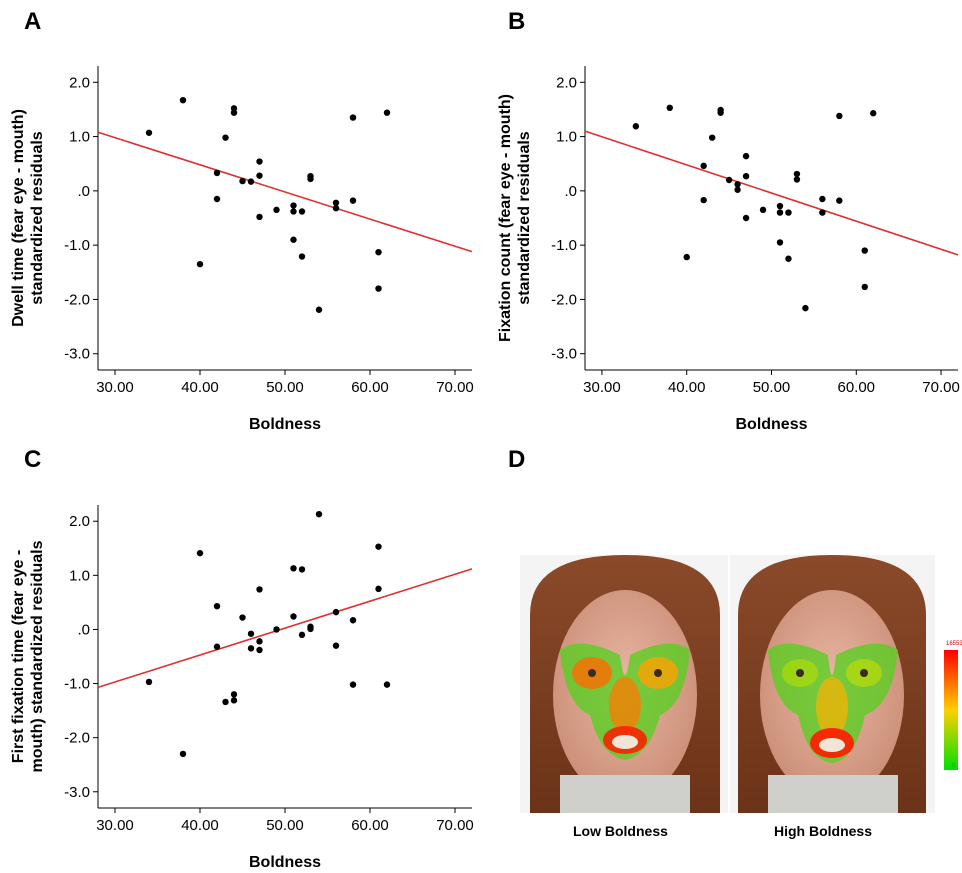  What do you see at coordinates (18, 656) in the screenshot?
I see `y-axis-title-line: First fixation time (fear eye -` at bounding box center [18, 656].